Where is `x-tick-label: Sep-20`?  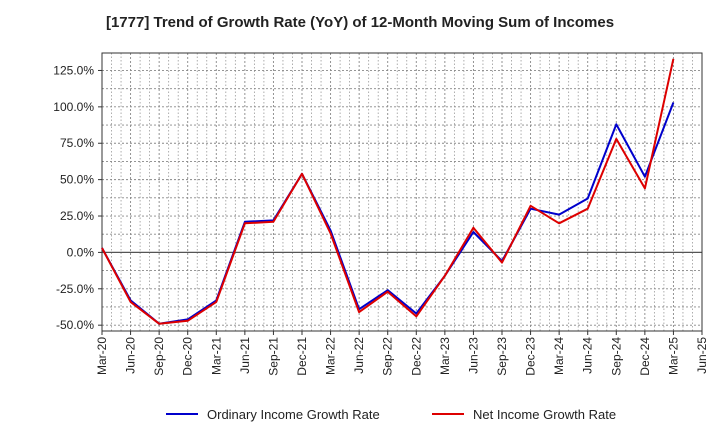
x-tick-label: Sep-20 is located at coordinates (159, 356).